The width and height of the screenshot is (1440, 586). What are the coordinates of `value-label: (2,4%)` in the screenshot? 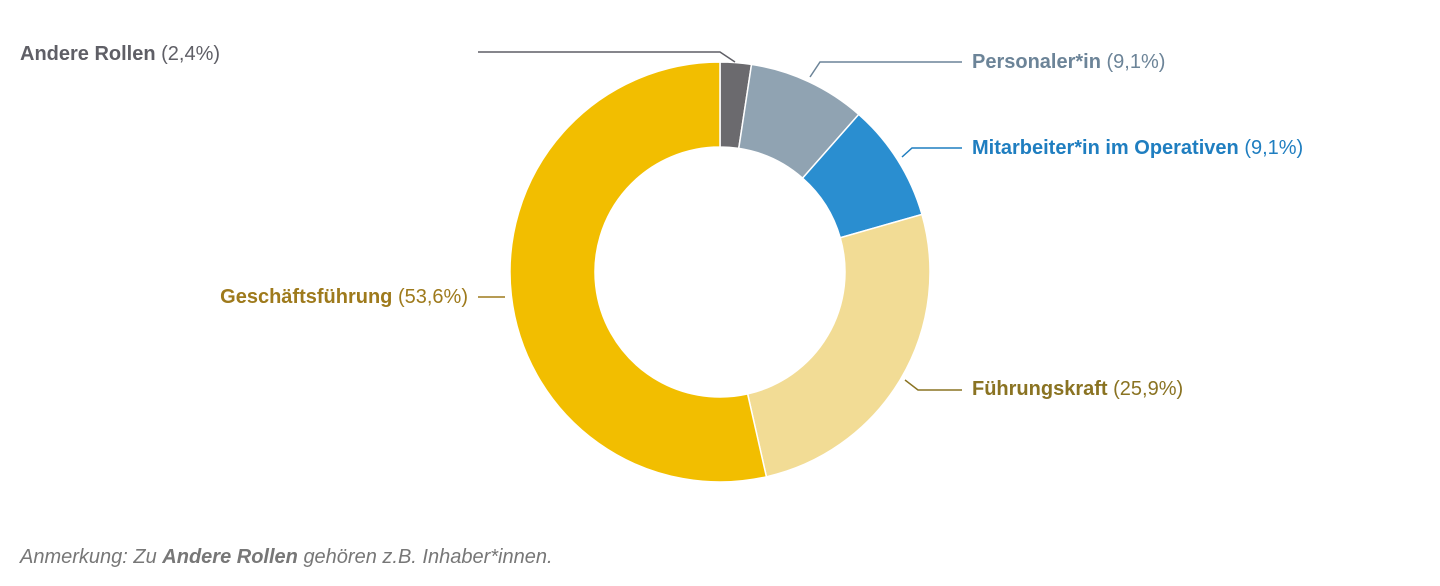 It's located at (190, 54).